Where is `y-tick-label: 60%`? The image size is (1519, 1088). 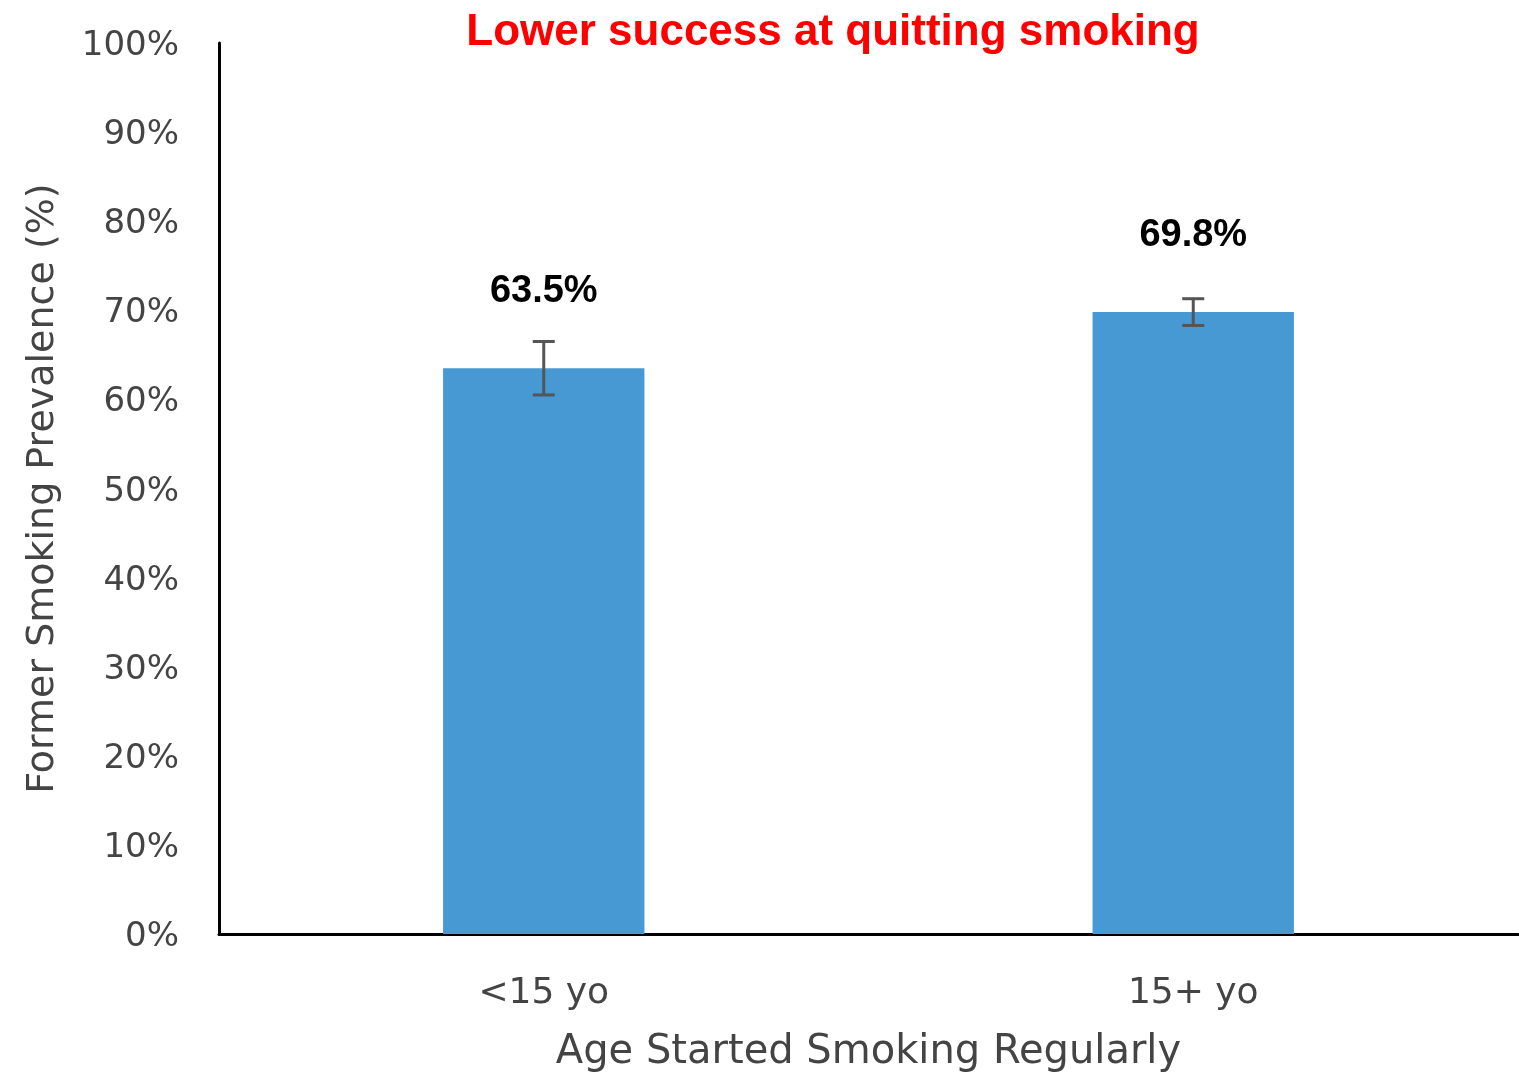 y-tick-label: 60% is located at coordinates (141, 399).